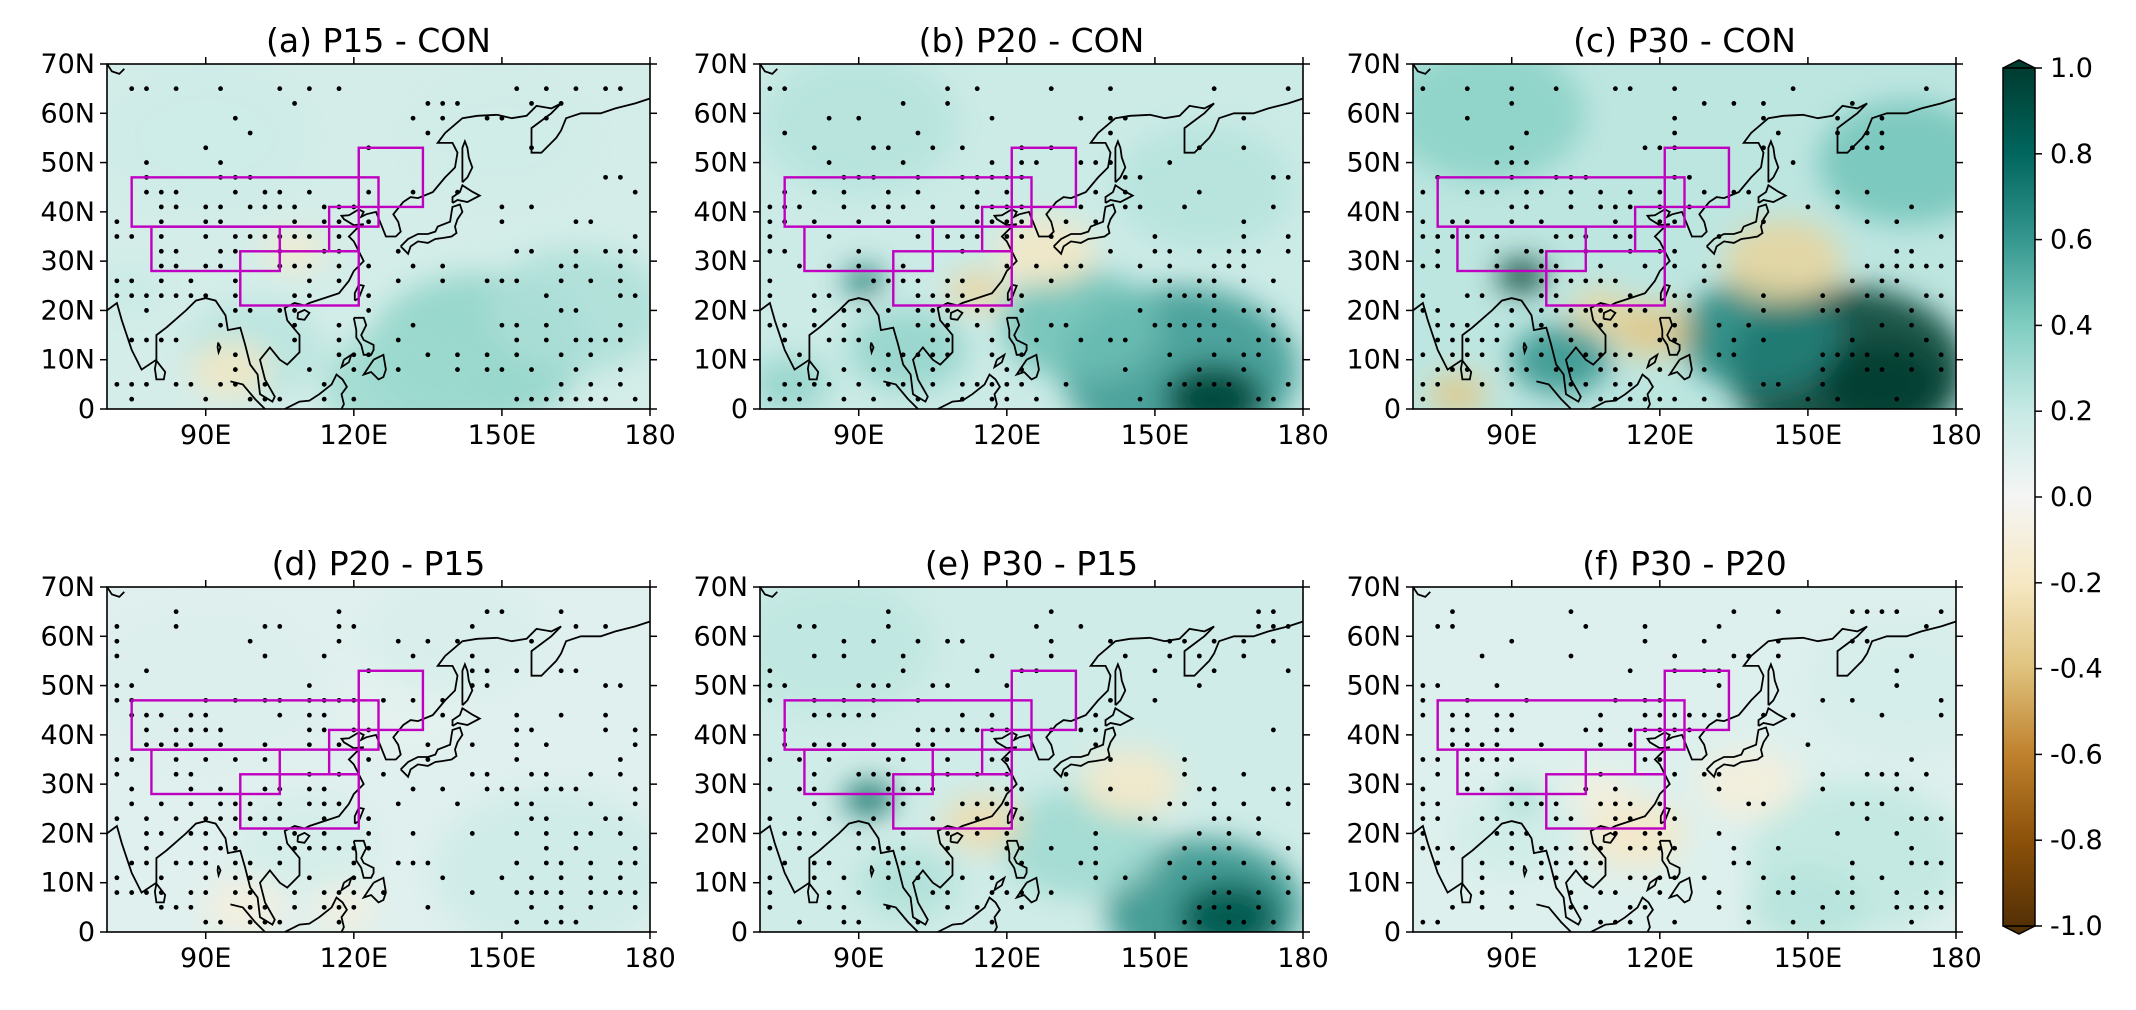 This screenshot has height=1010, width=2136. Describe the element at coordinates (650, 435) in the screenshot. I see `x-tick-label: 180` at that location.